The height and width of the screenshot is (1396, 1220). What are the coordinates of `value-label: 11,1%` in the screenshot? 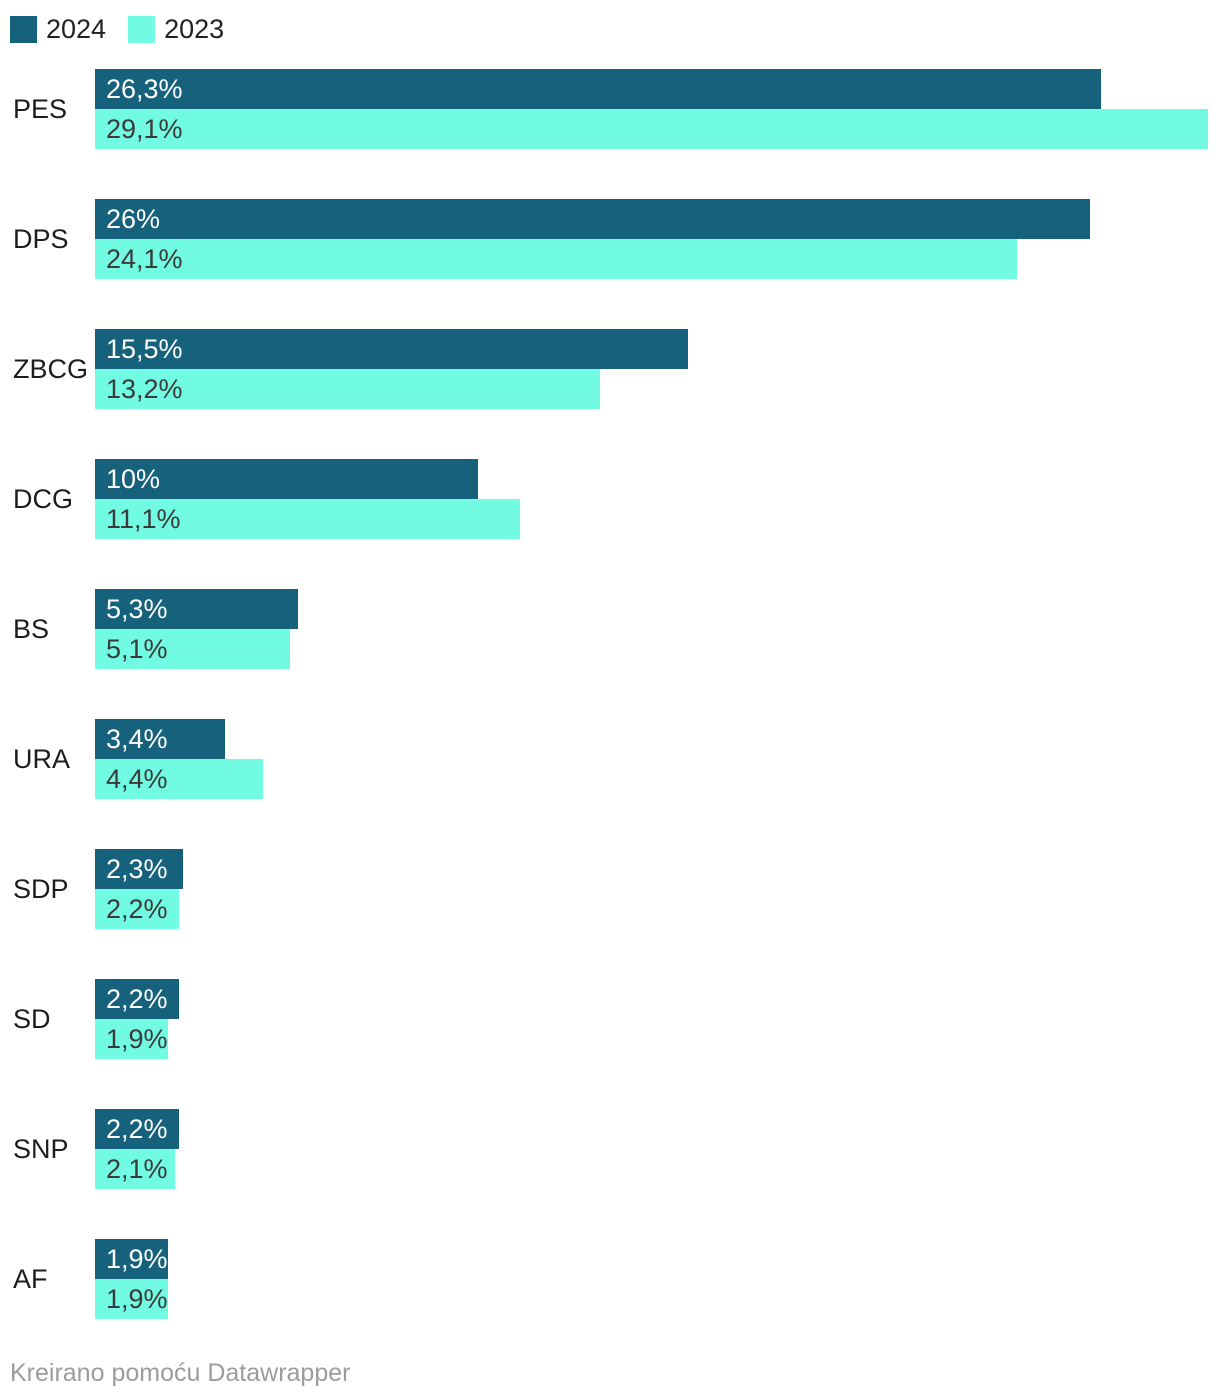 It's located at (143, 518).